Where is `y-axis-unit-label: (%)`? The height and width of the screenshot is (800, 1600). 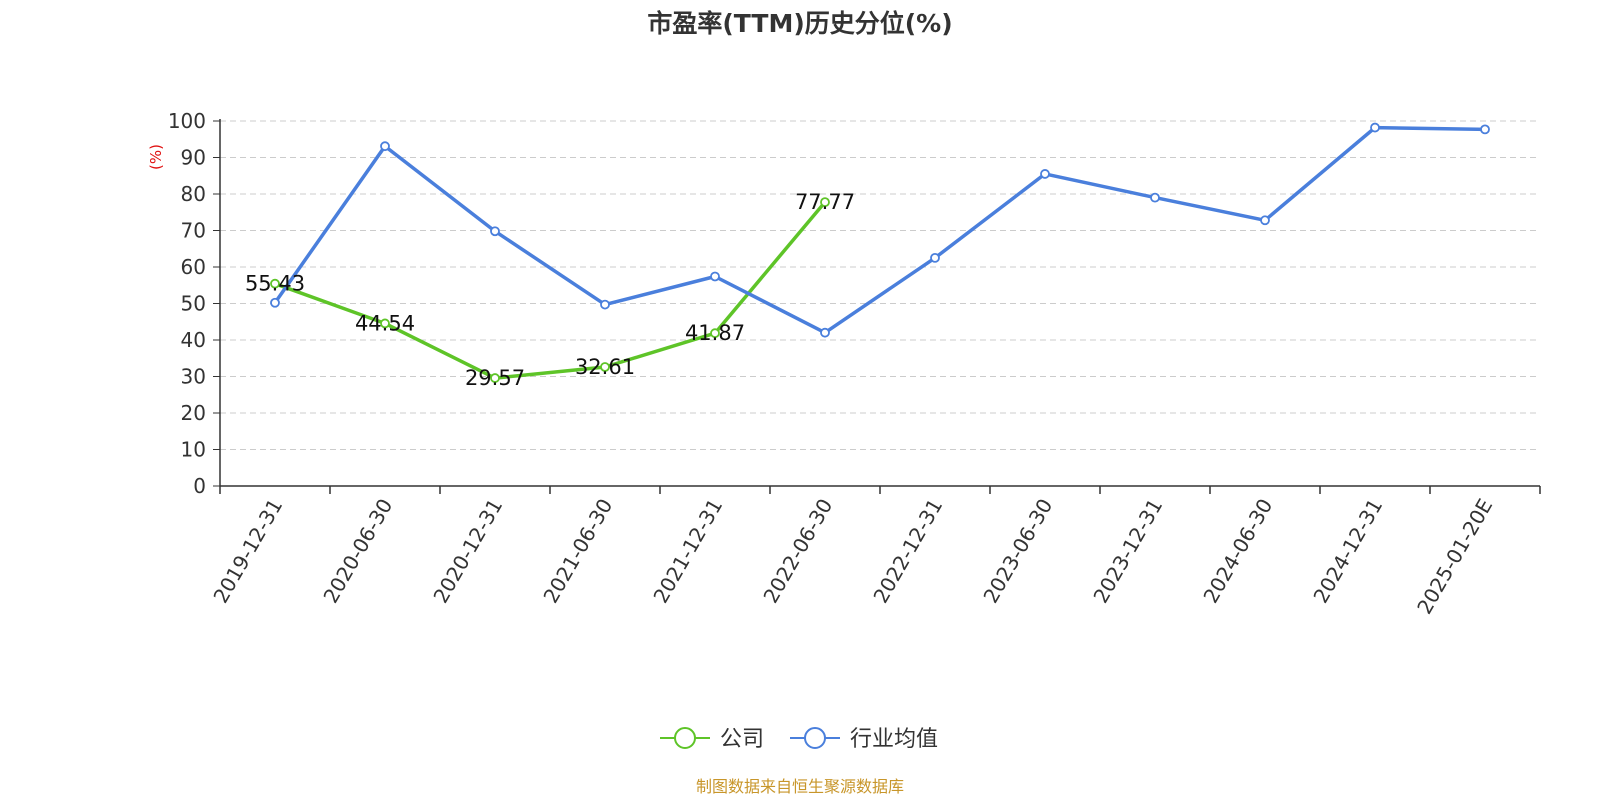 y-axis-unit-label: (%) is located at coordinates (156, 157).